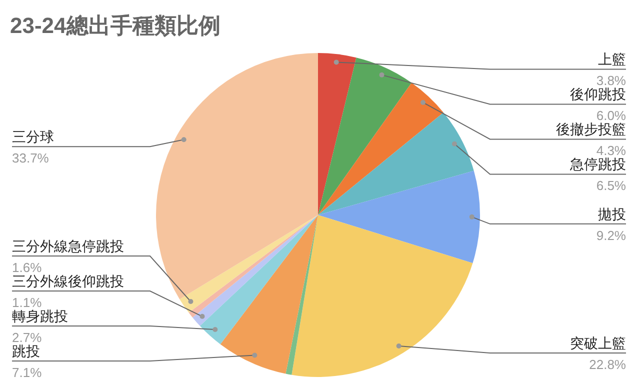 Image resolution: width=640 pixels, height=384 pixels. Describe the element at coordinates (33, 136) in the screenshot. I see `slice-label: 三分球` at that location.